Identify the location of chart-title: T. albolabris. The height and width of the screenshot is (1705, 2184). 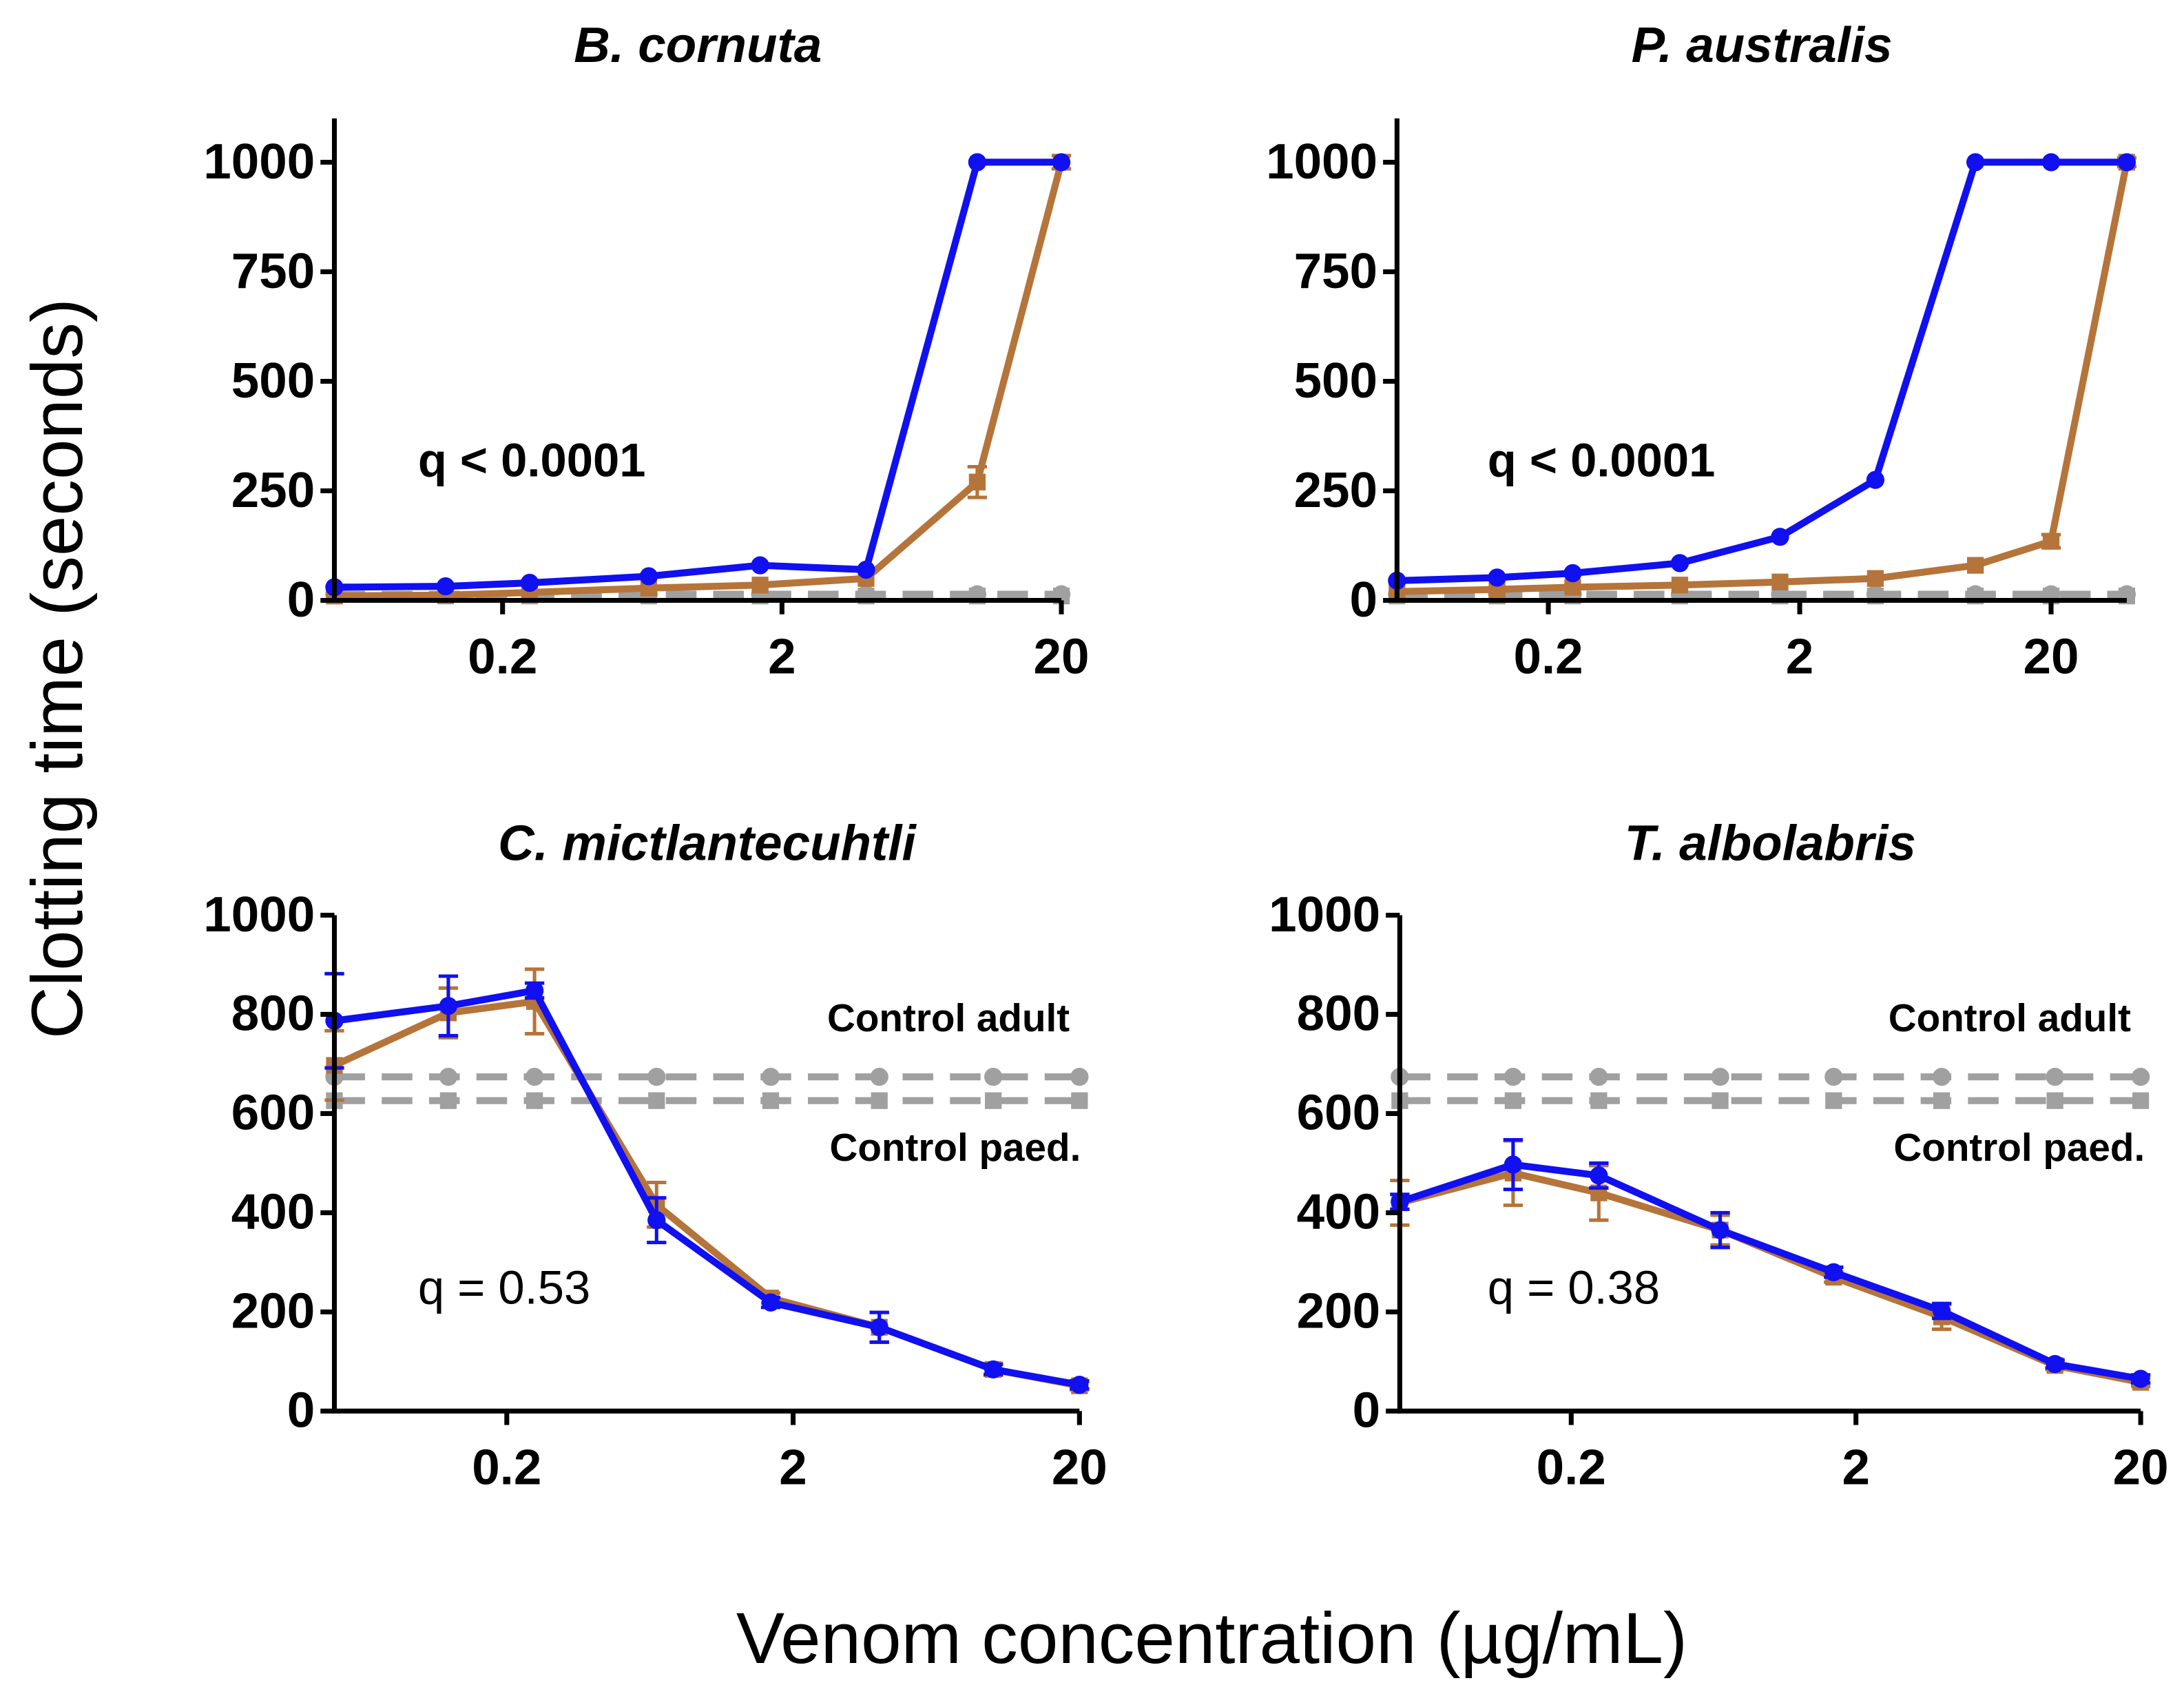
(1770, 843).